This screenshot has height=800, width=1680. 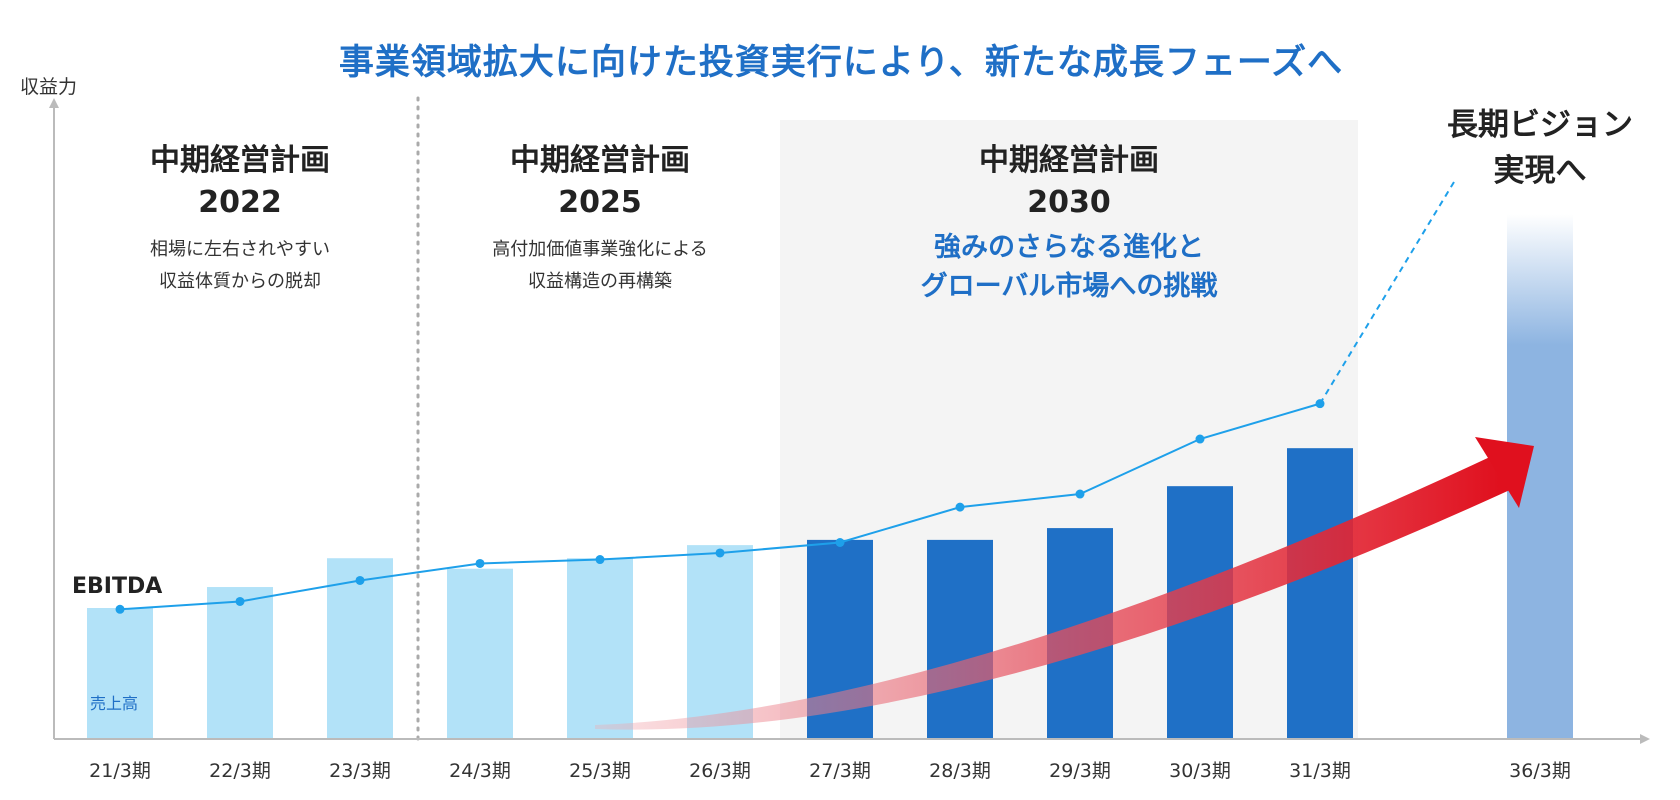 I want to click on section-2025: 中期経営計画 2025 高付加価値事業強化による 収益構造の再構築, so click(x=600, y=219).